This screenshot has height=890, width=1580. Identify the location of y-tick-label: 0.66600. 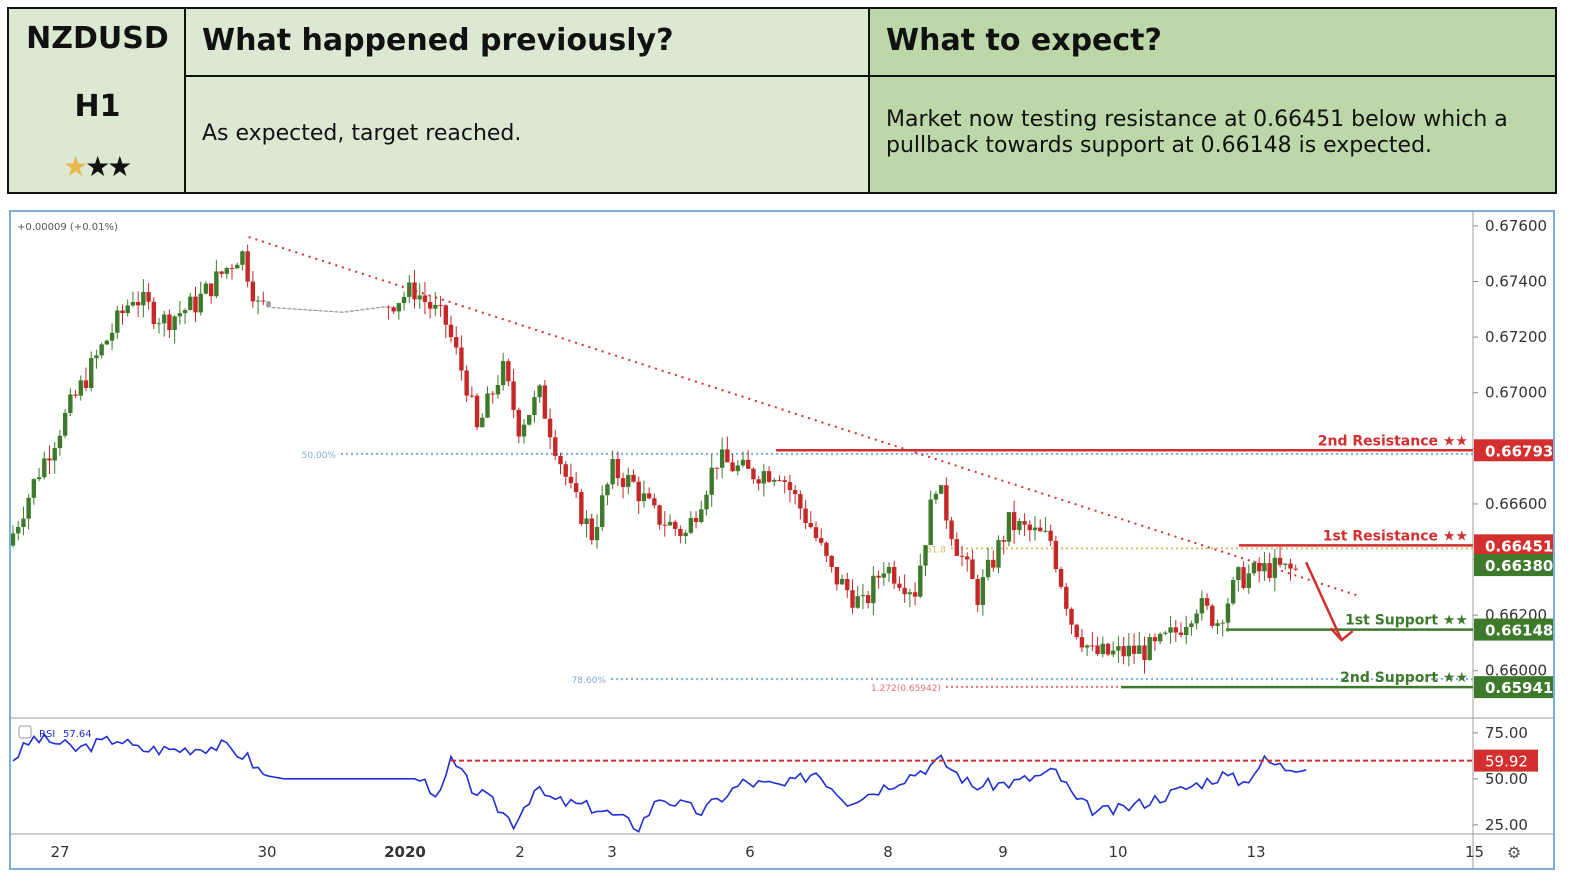
(1516, 504).